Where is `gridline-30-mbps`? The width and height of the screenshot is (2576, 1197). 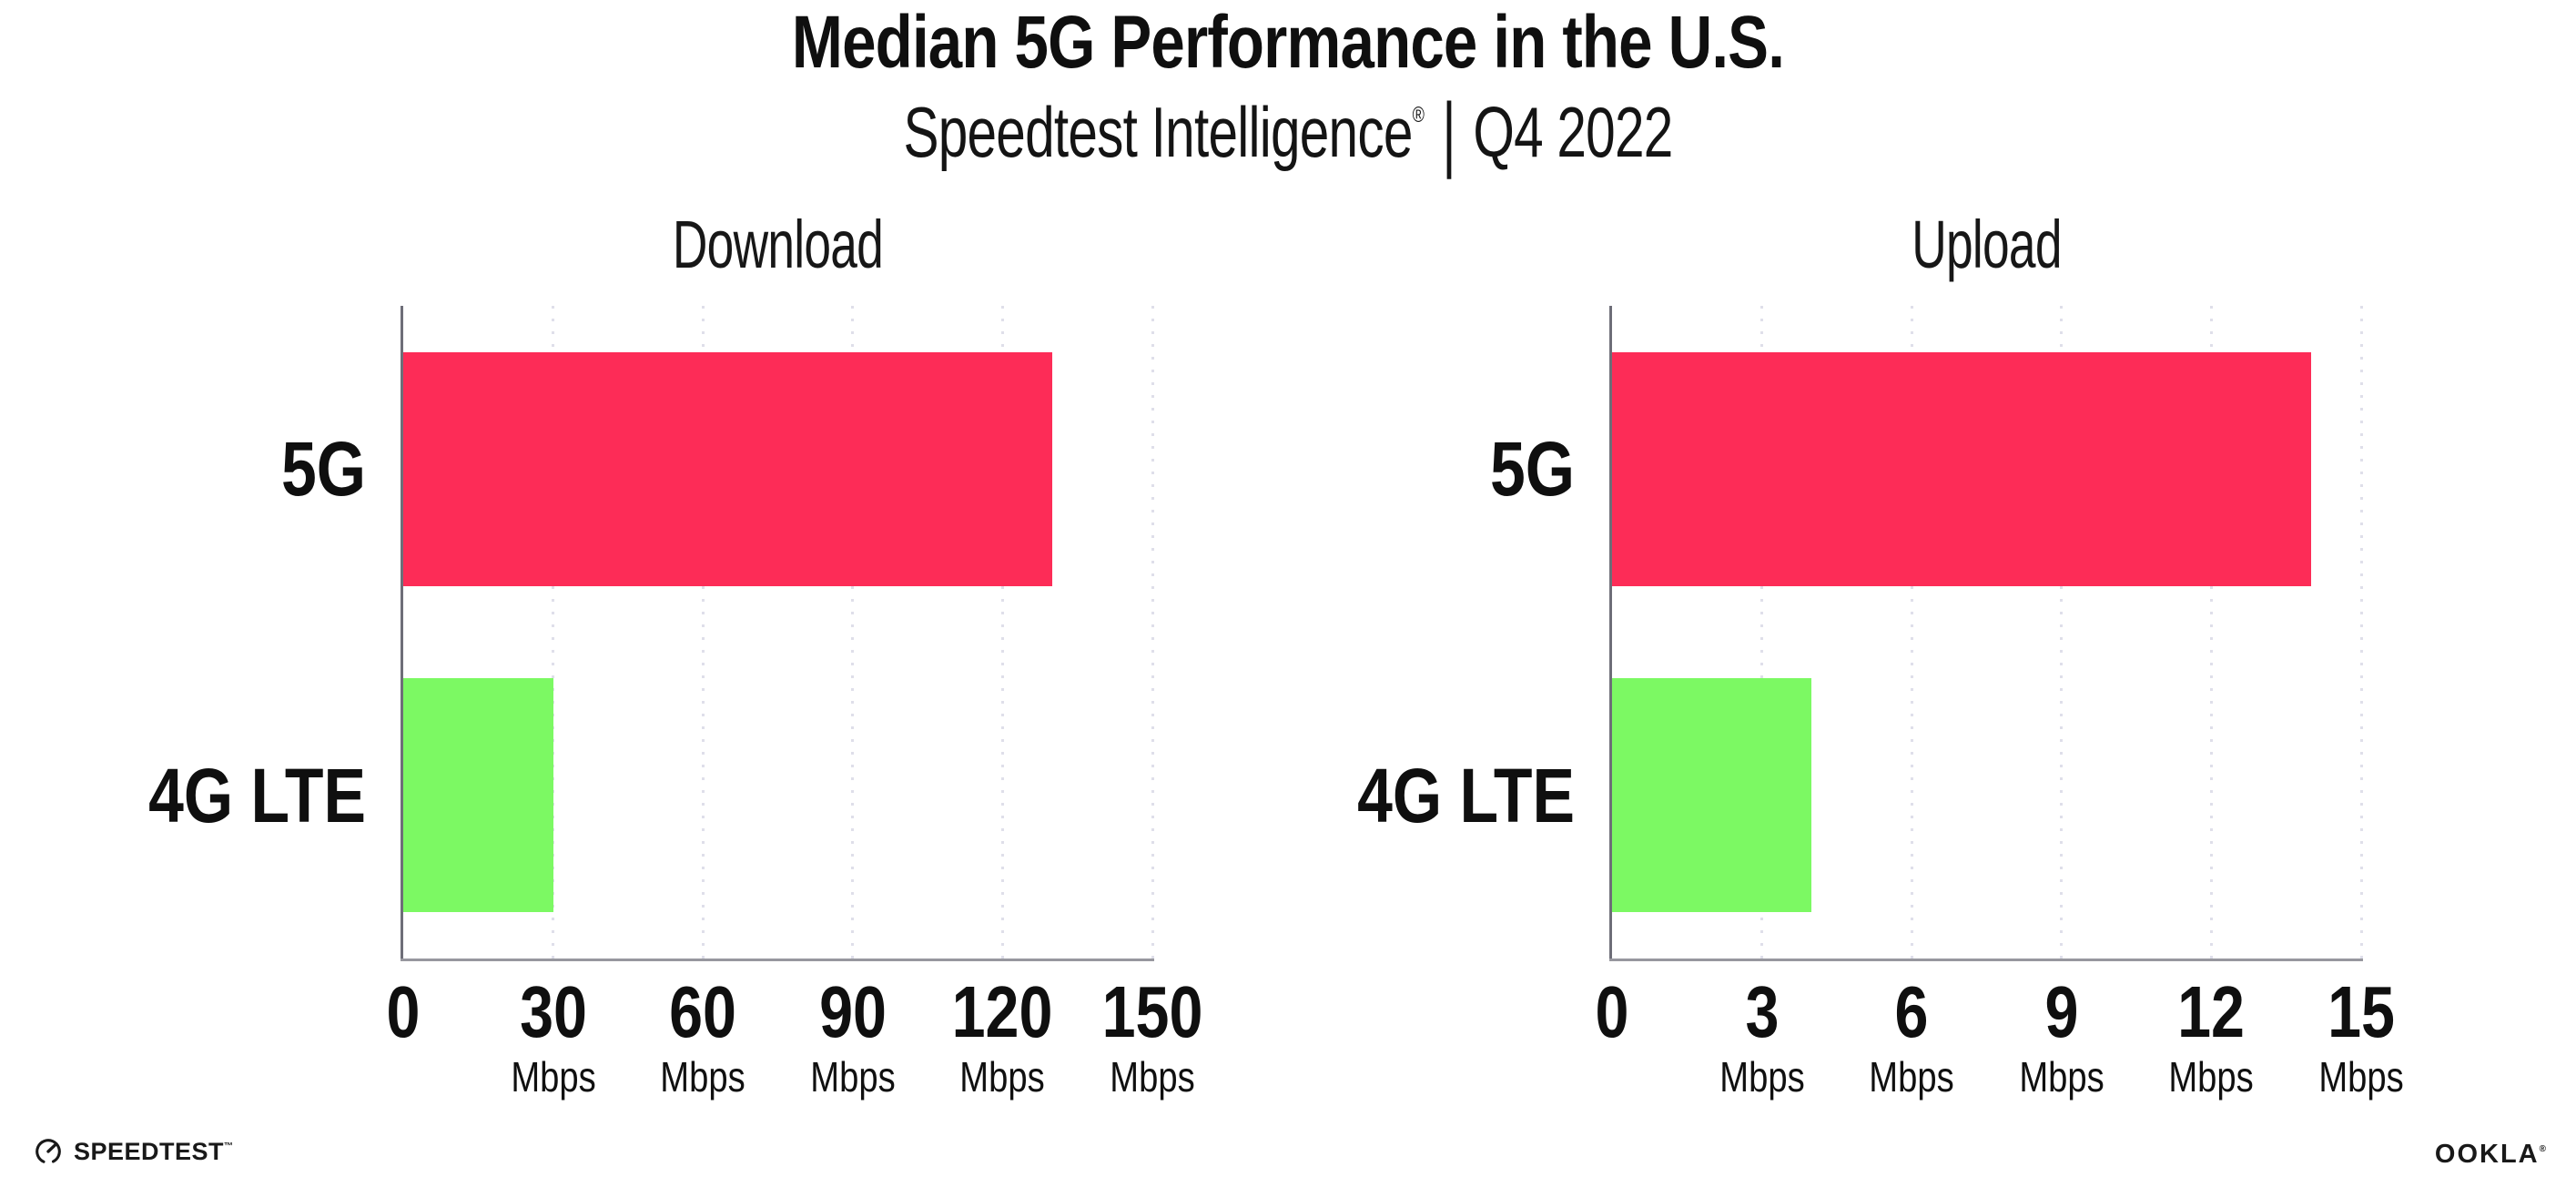
gridline-30-mbps is located at coordinates (553, 633).